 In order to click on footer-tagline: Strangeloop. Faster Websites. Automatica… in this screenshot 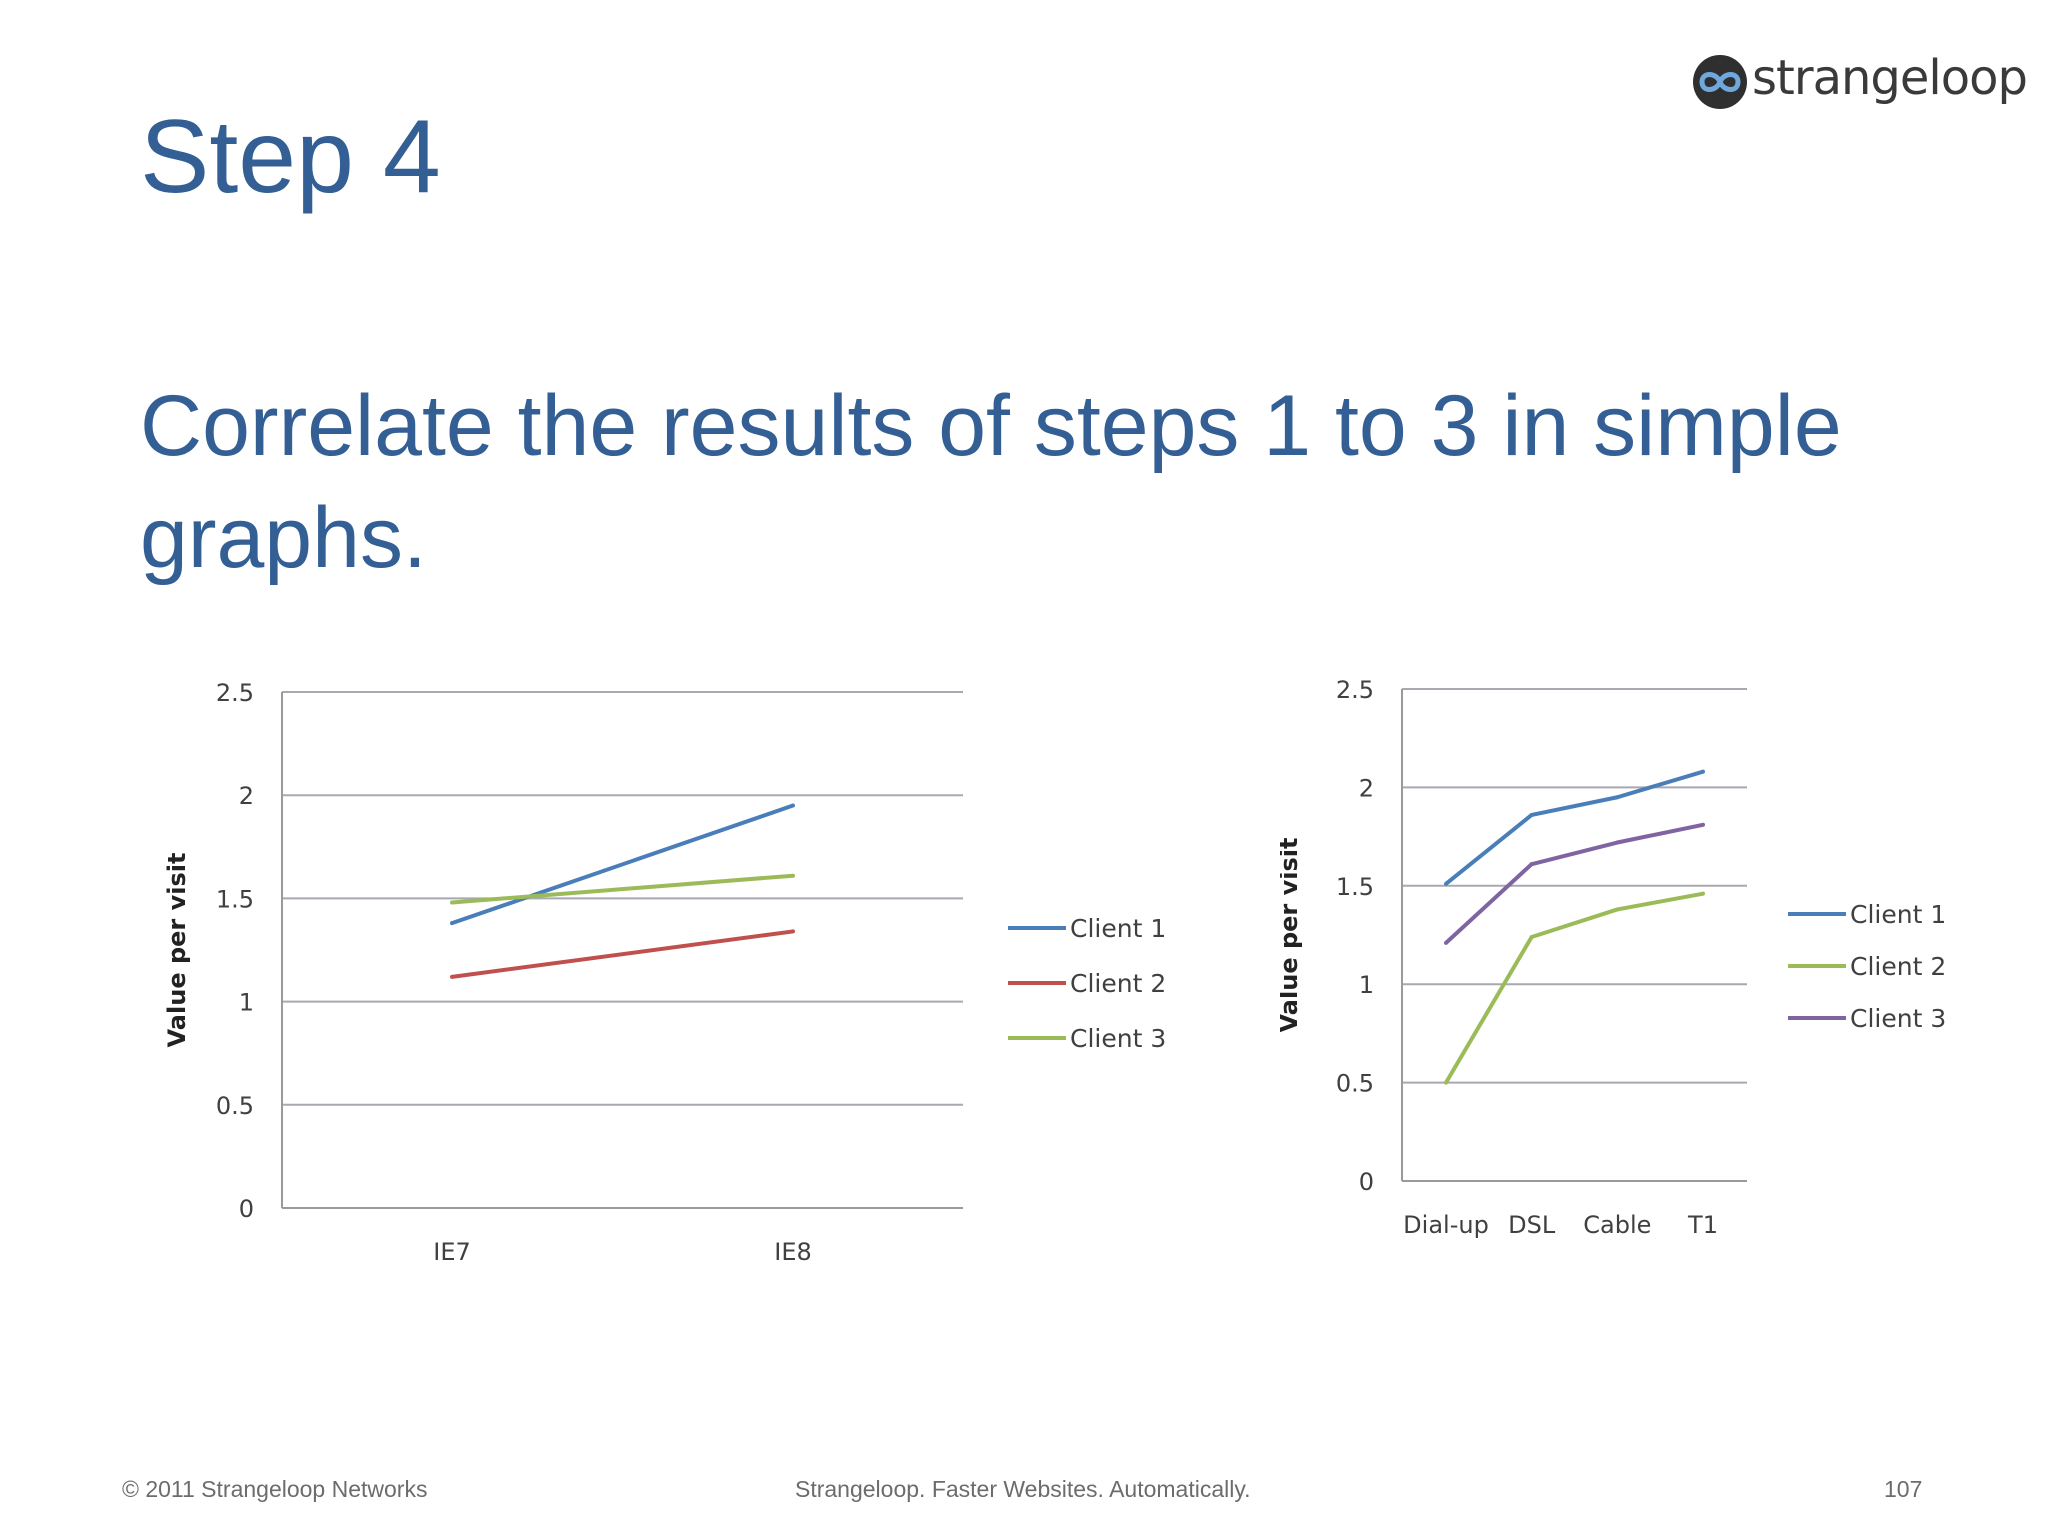, I will do `click(1023, 1489)`.